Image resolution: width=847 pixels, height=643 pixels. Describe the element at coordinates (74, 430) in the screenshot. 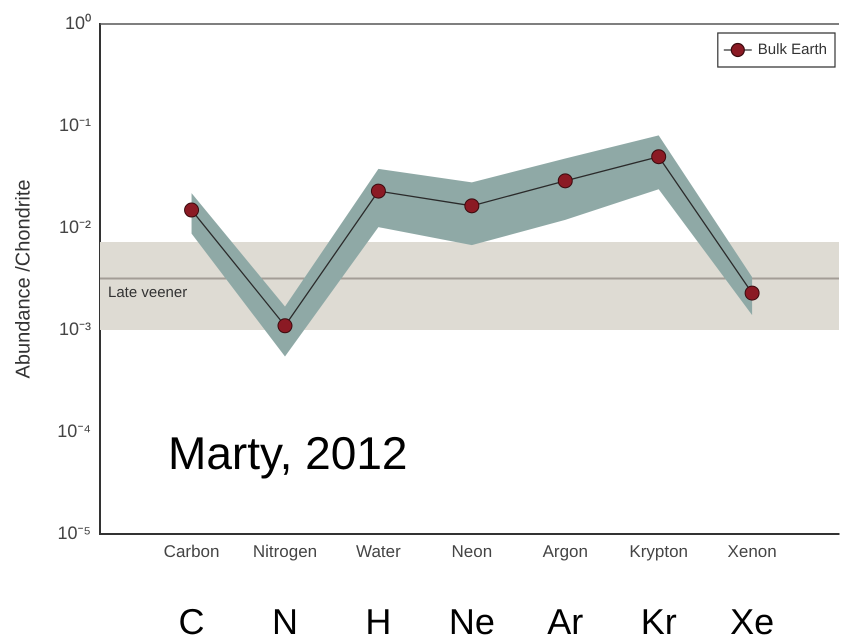

I see `y-tick-label: 10⁻⁴` at that location.